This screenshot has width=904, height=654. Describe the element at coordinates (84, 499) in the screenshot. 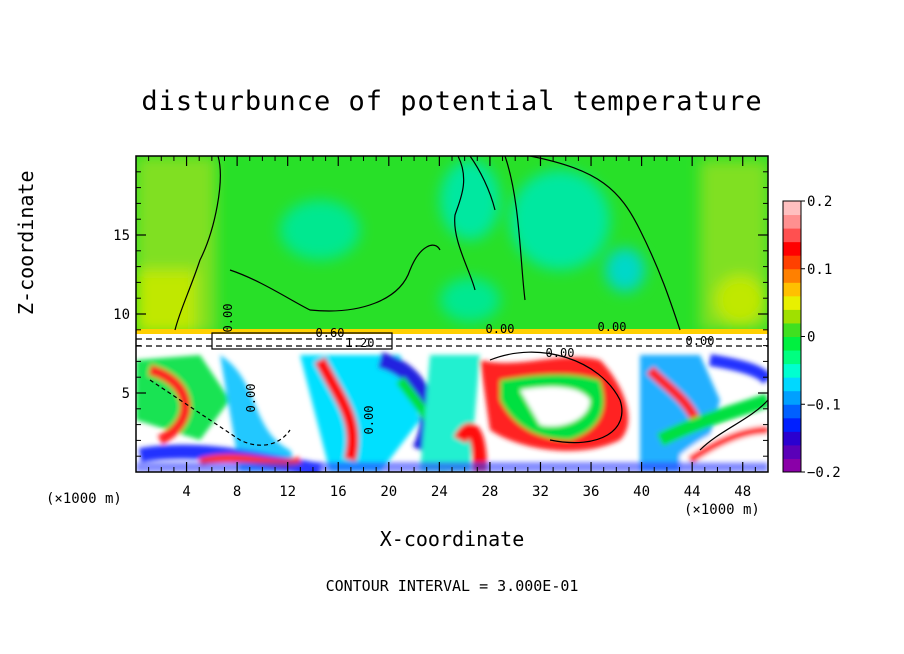

I see `y-axis-unit: (×1000 m)` at that location.